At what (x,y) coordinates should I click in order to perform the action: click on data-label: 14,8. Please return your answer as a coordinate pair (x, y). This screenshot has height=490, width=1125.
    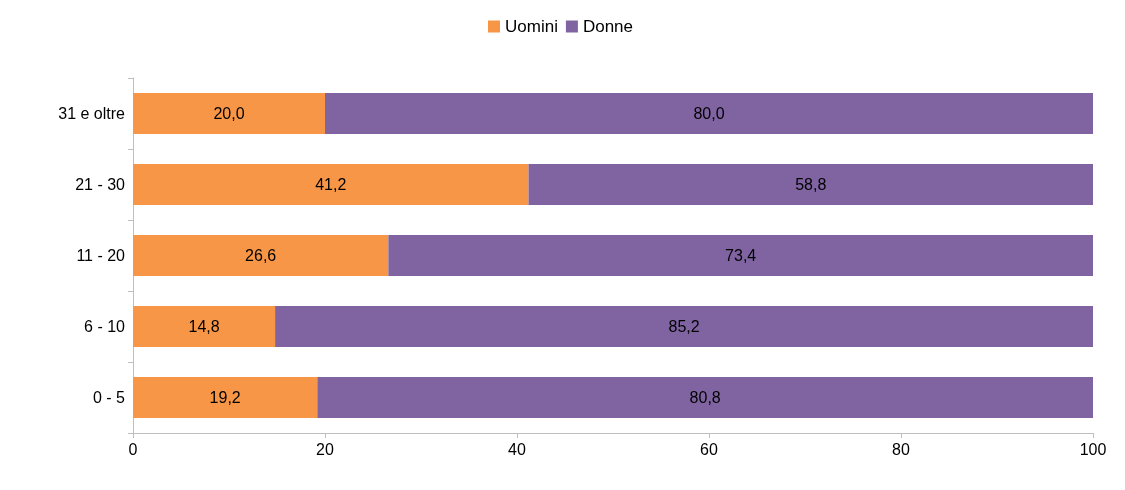
    Looking at the image, I should click on (204, 326).